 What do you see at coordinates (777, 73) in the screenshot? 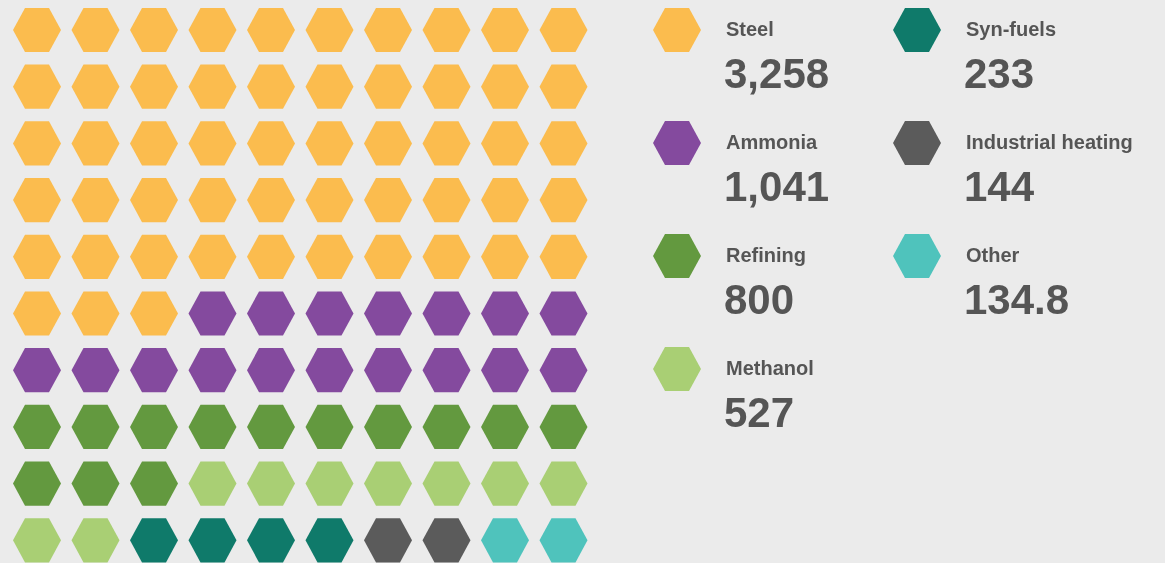
I see `data-label: 3,258` at bounding box center [777, 73].